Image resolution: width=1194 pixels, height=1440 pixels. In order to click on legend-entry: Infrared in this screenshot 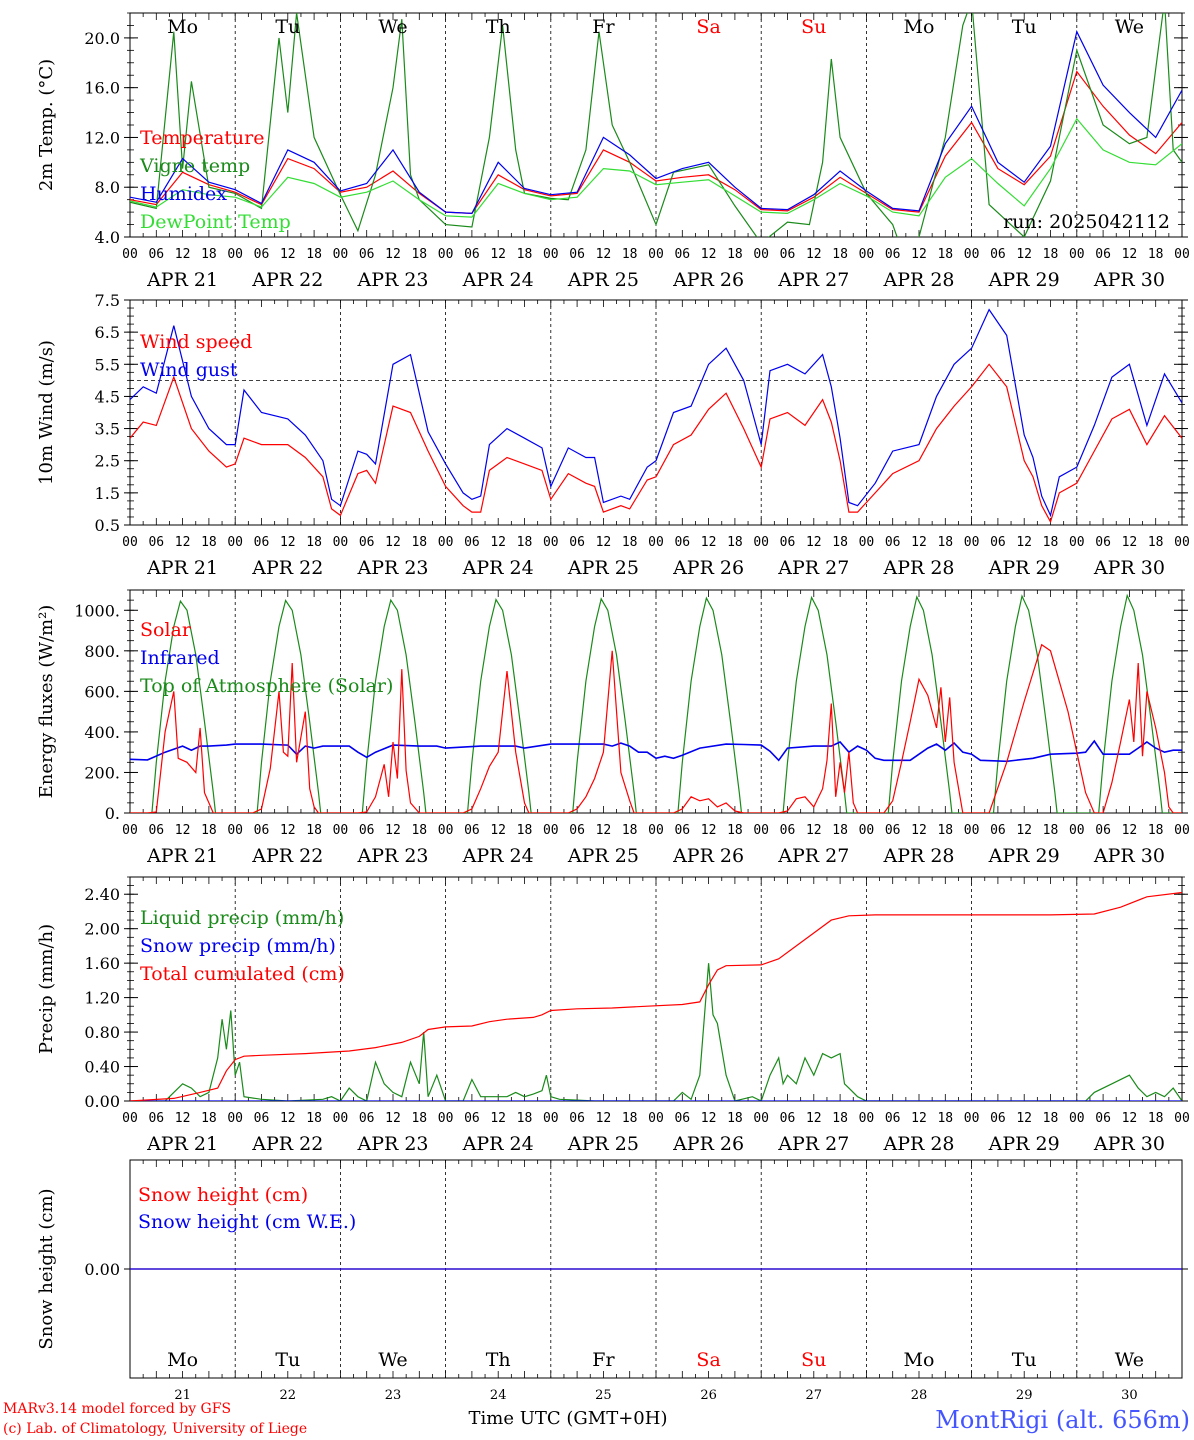, I will do `click(180, 658)`.